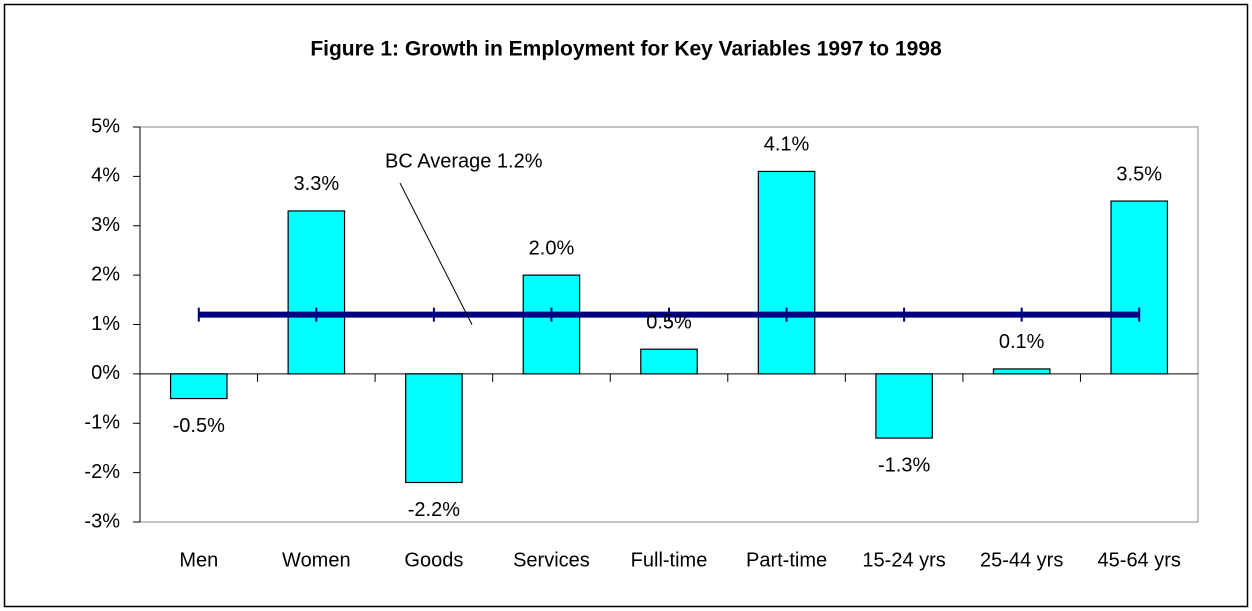 Image resolution: width=1252 pixels, height=611 pixels. What do you see at coordinates (198, 560) in the screenshot?
I see `x-tick-label: Men` at bounding box center [198, 560].